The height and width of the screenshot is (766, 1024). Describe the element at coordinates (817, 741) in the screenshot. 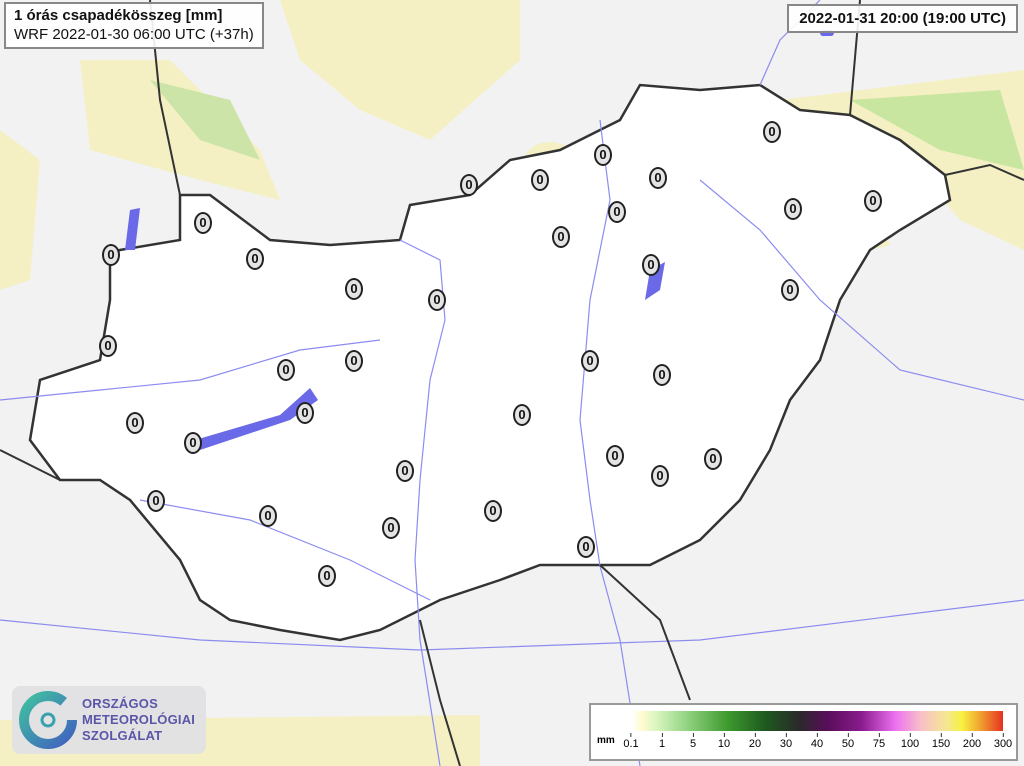

I see `legend-tick: 40` at that location.